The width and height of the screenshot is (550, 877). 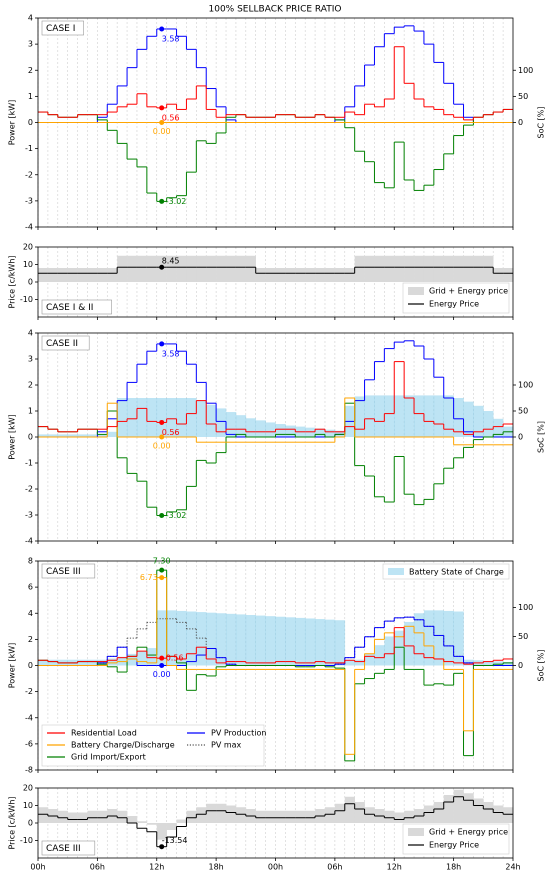 I want to click on y2-tick-label: 0, so click(x=520, y=122).